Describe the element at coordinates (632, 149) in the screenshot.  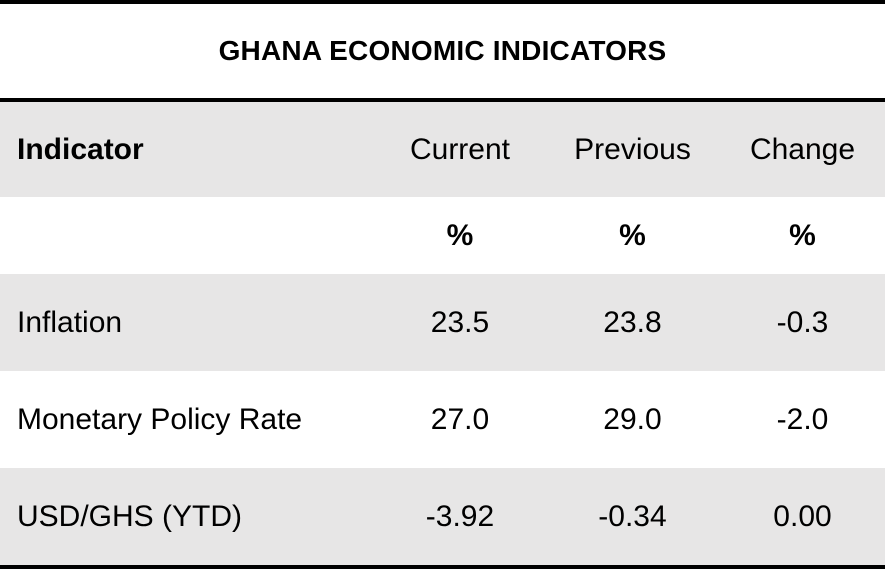
I see `column-header-previous: Previous` at that location.